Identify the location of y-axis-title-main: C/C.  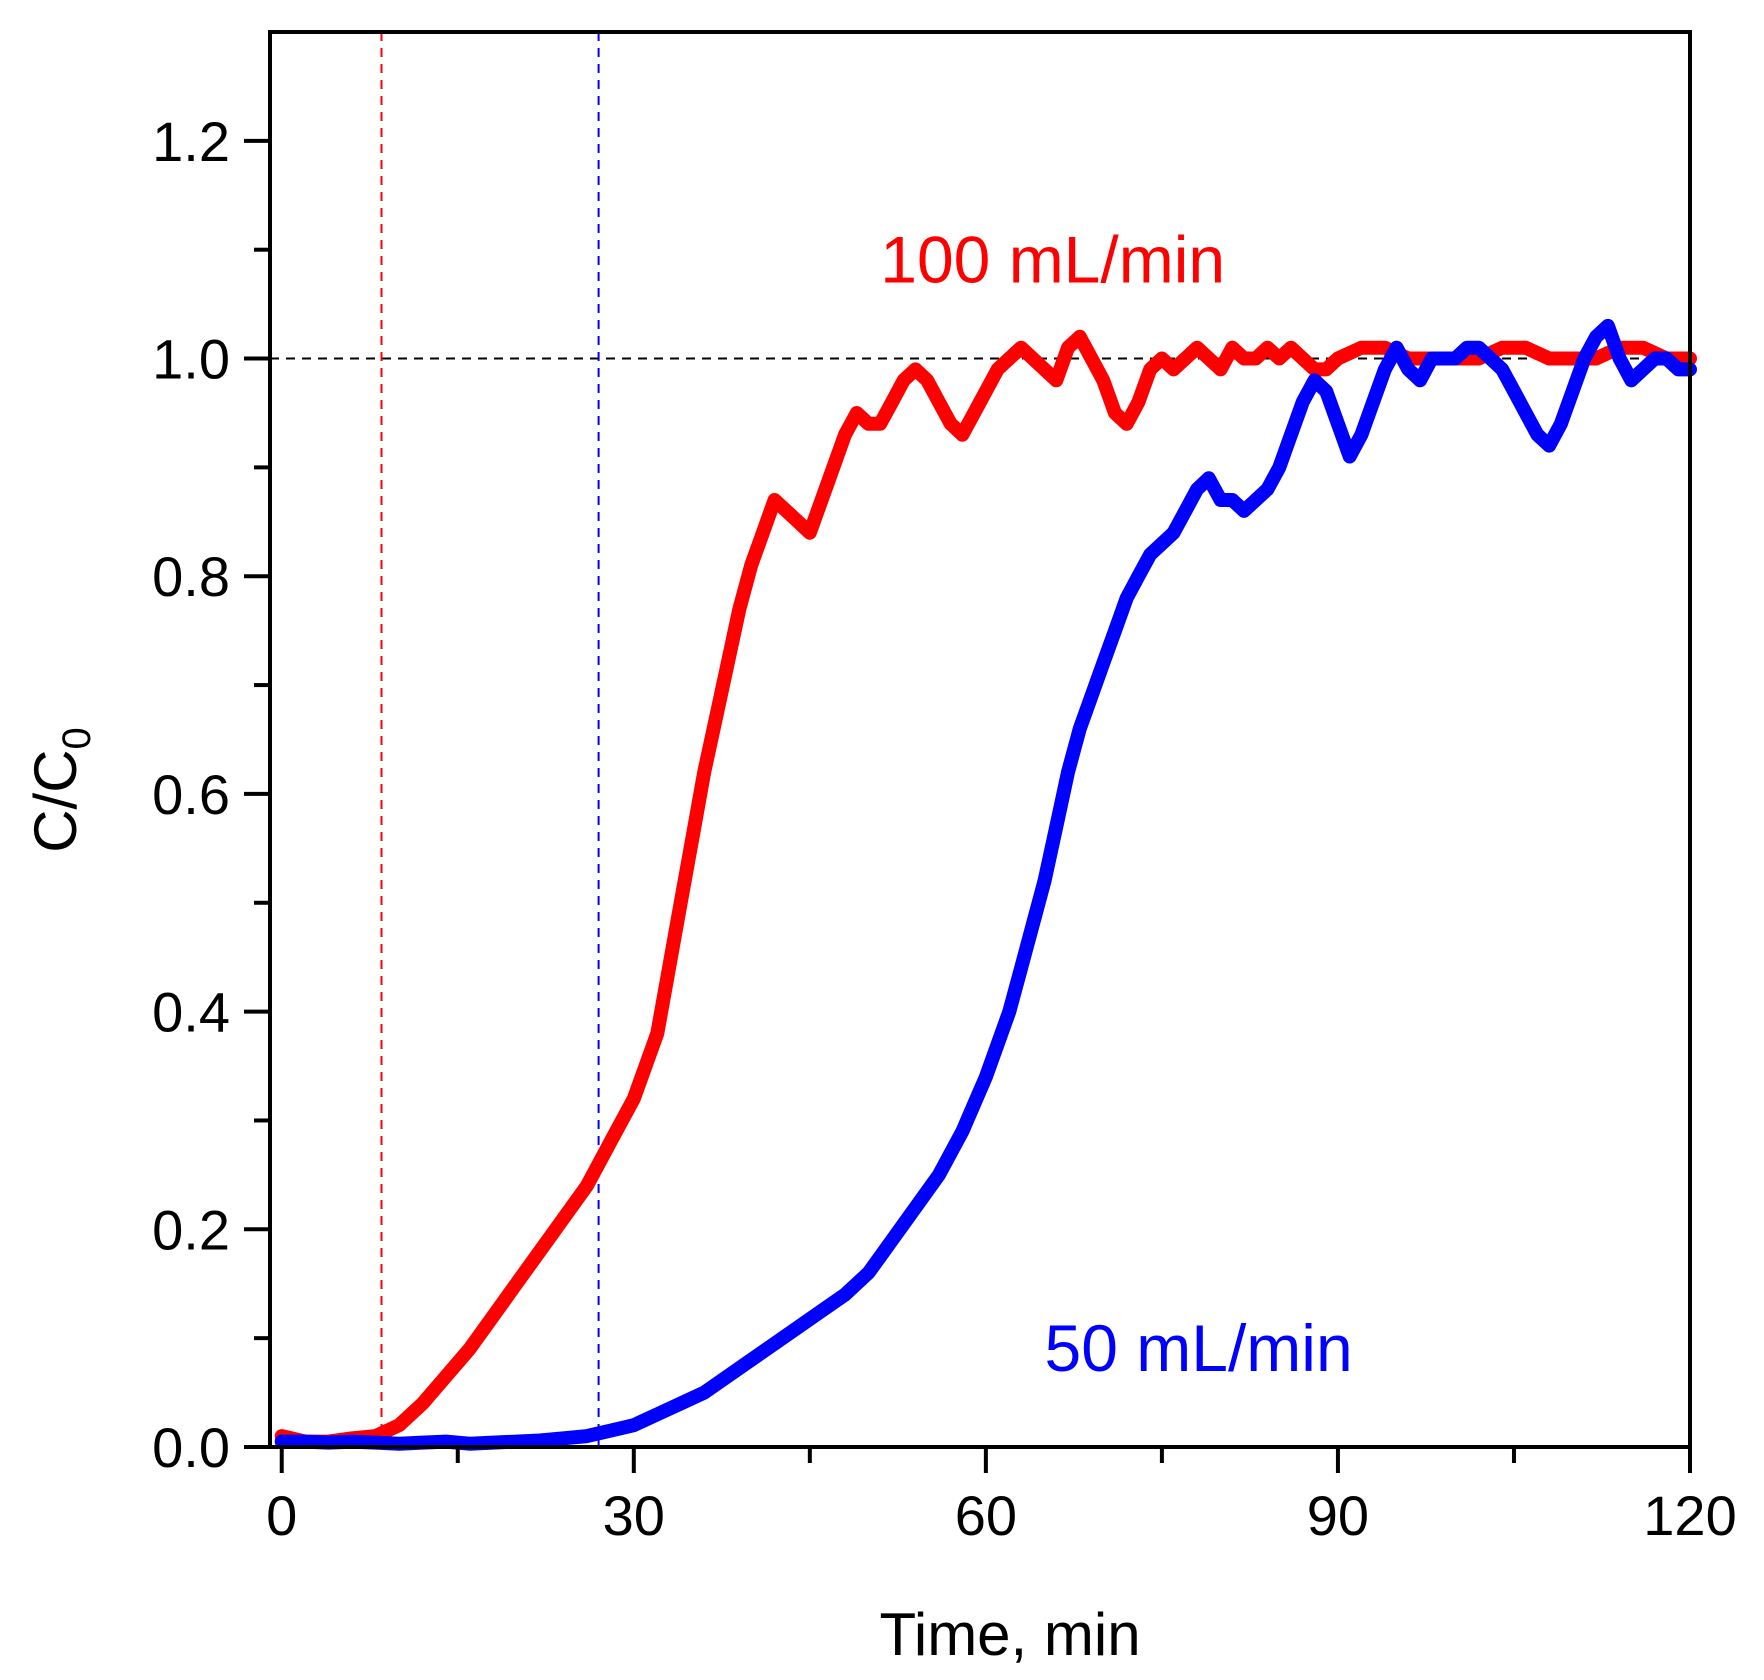
(55, 800).